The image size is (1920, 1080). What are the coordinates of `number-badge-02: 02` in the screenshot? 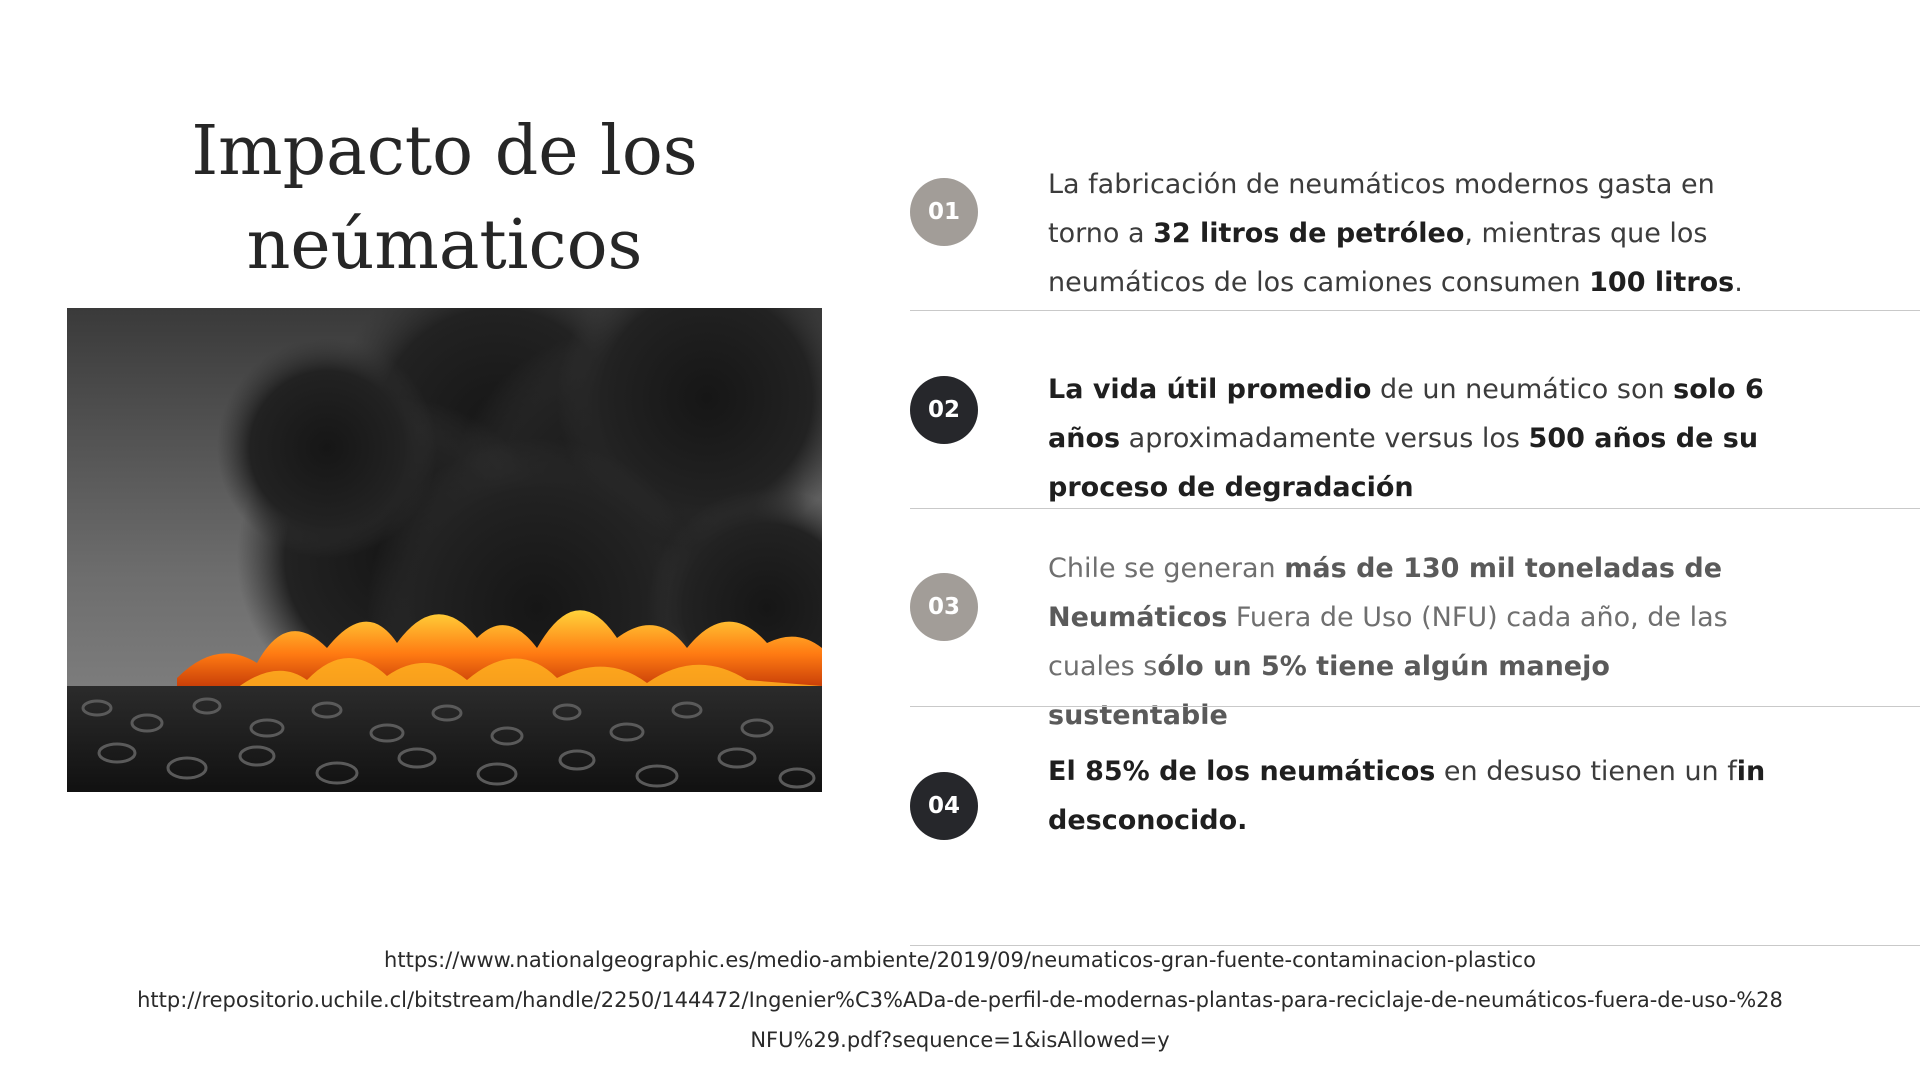 It's located at (944, 410).